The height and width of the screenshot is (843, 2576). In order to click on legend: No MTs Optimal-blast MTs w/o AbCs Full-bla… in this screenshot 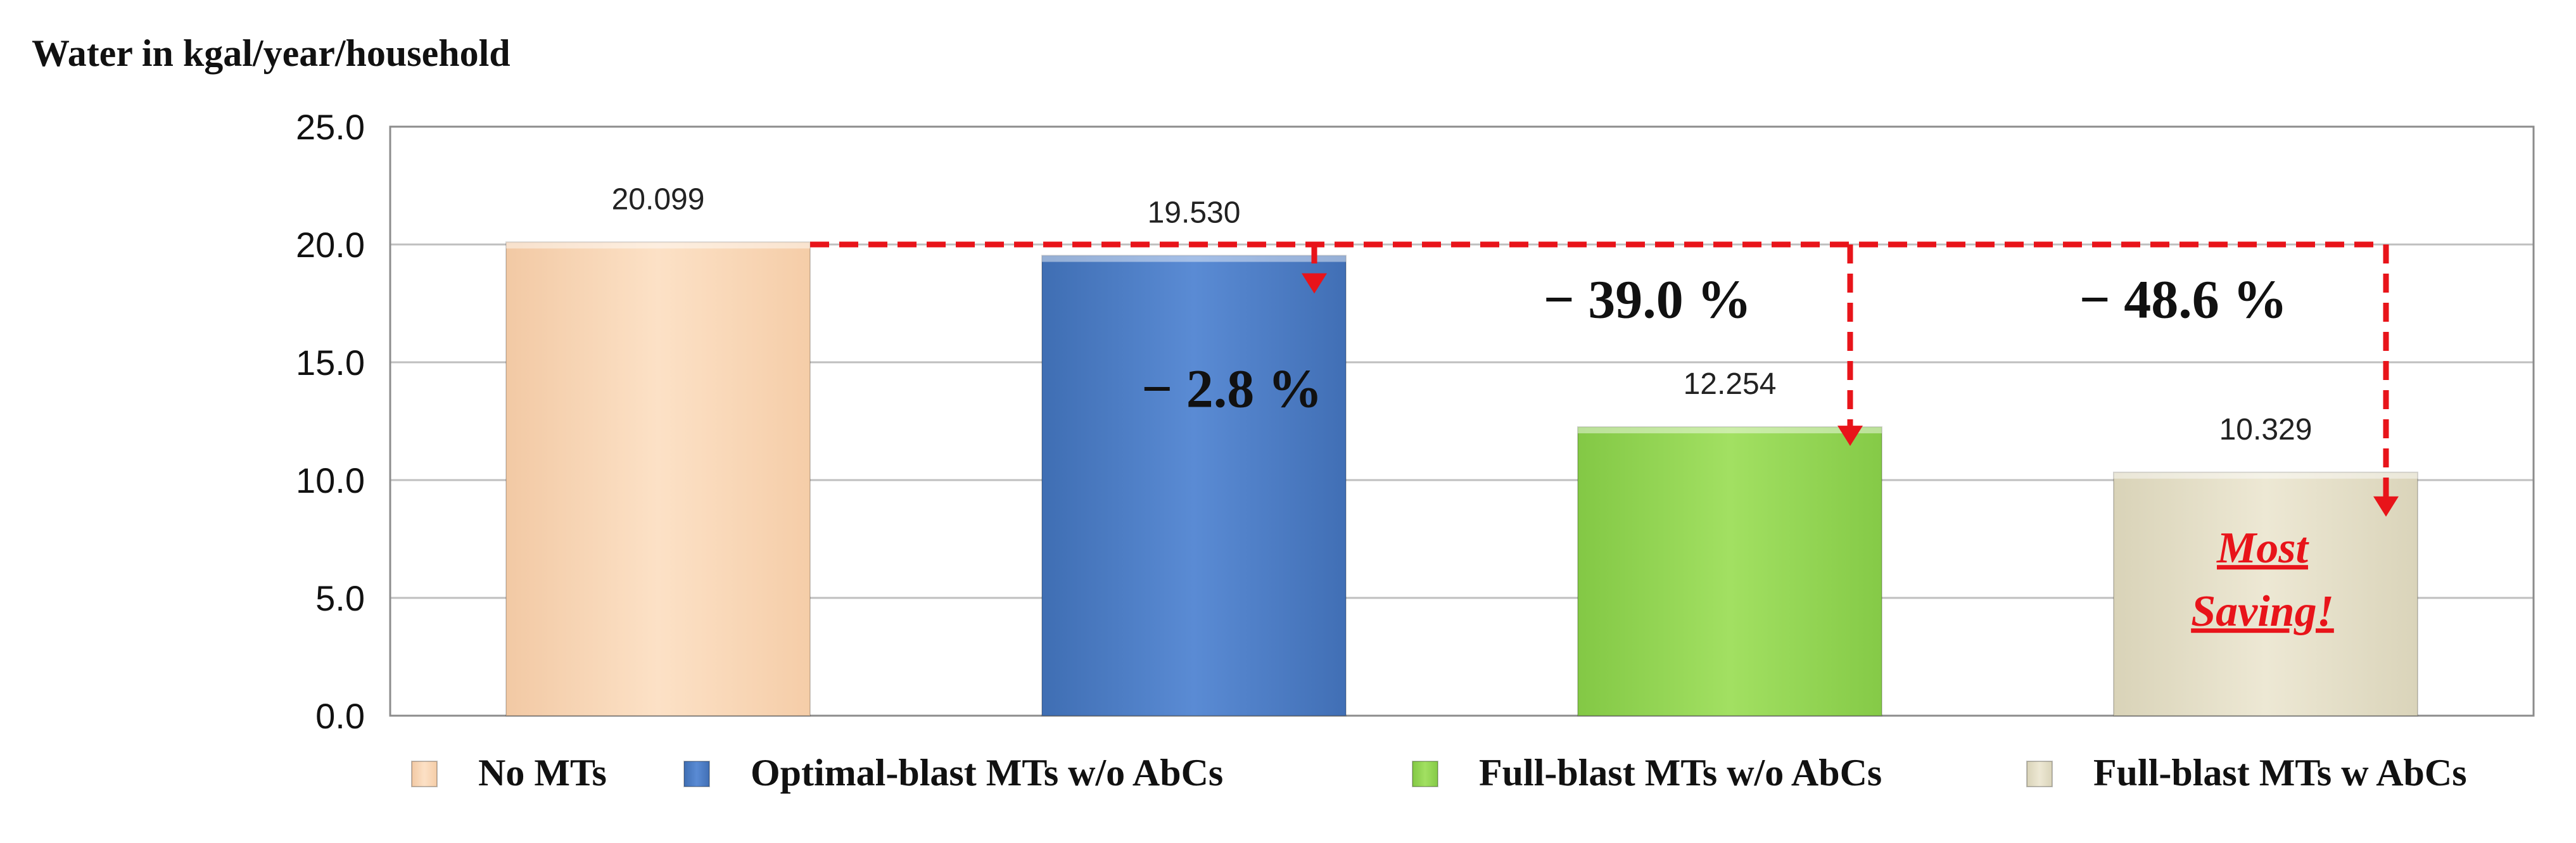, I will do `click(1439, 773)`.